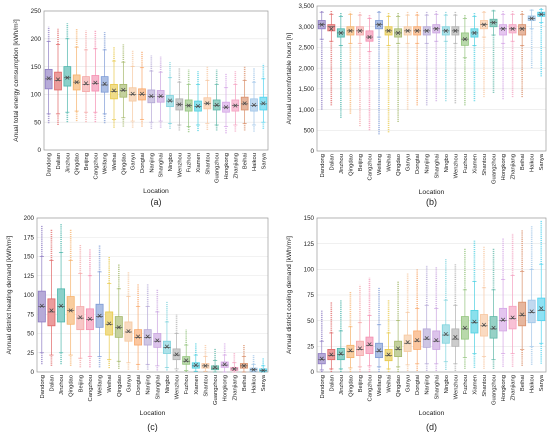  I want to click on box-hongkong, so click(503, 55).